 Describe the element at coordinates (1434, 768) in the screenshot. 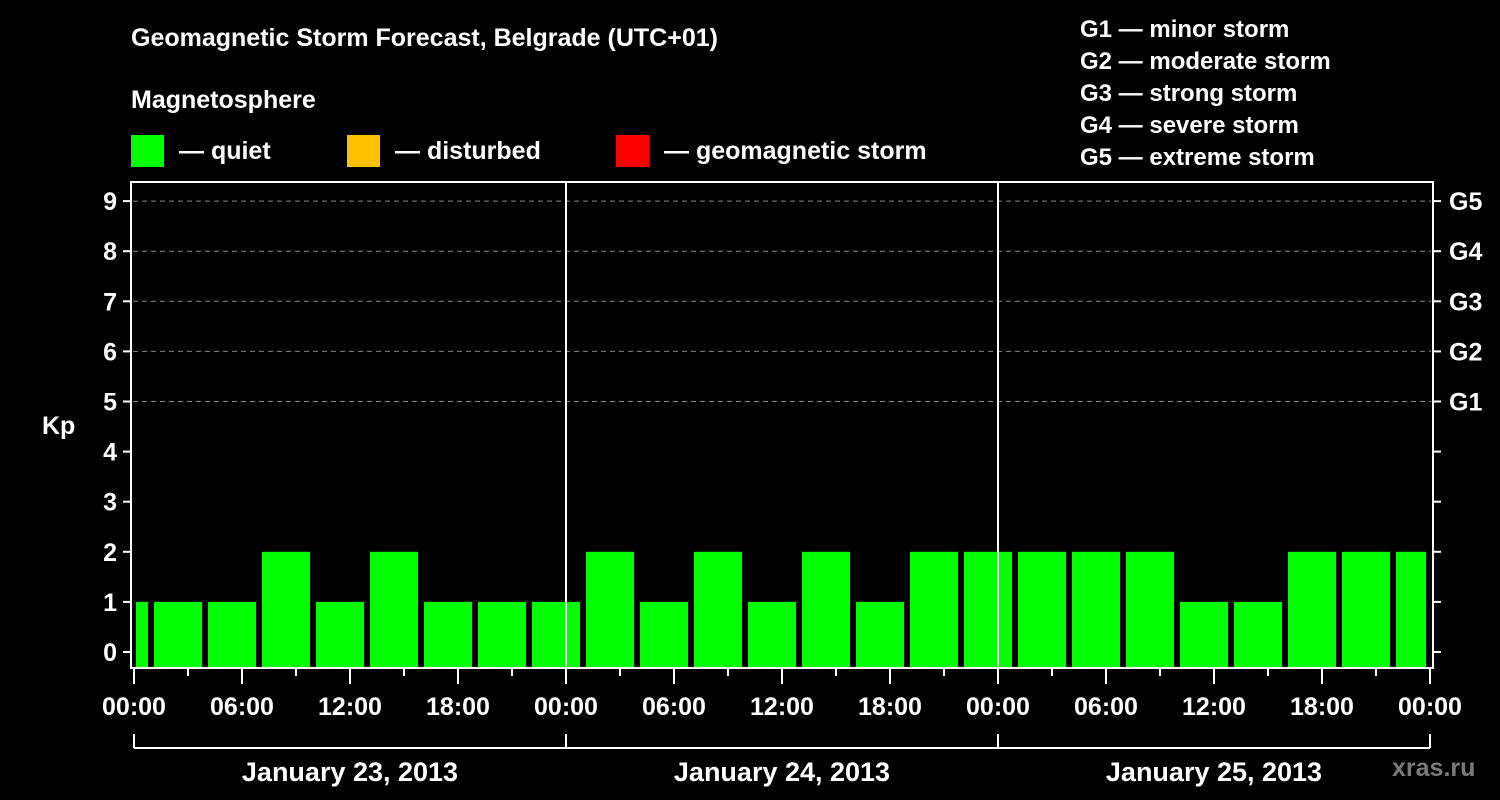

I see `watermark: xras.ru` at that location.